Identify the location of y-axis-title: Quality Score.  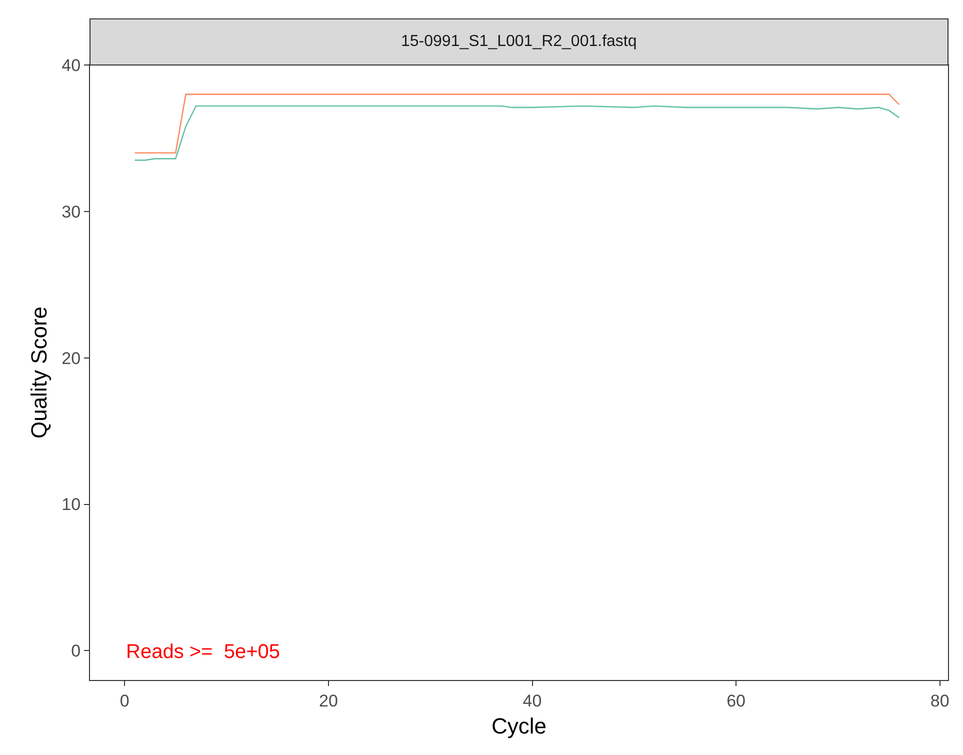
(39, 372).